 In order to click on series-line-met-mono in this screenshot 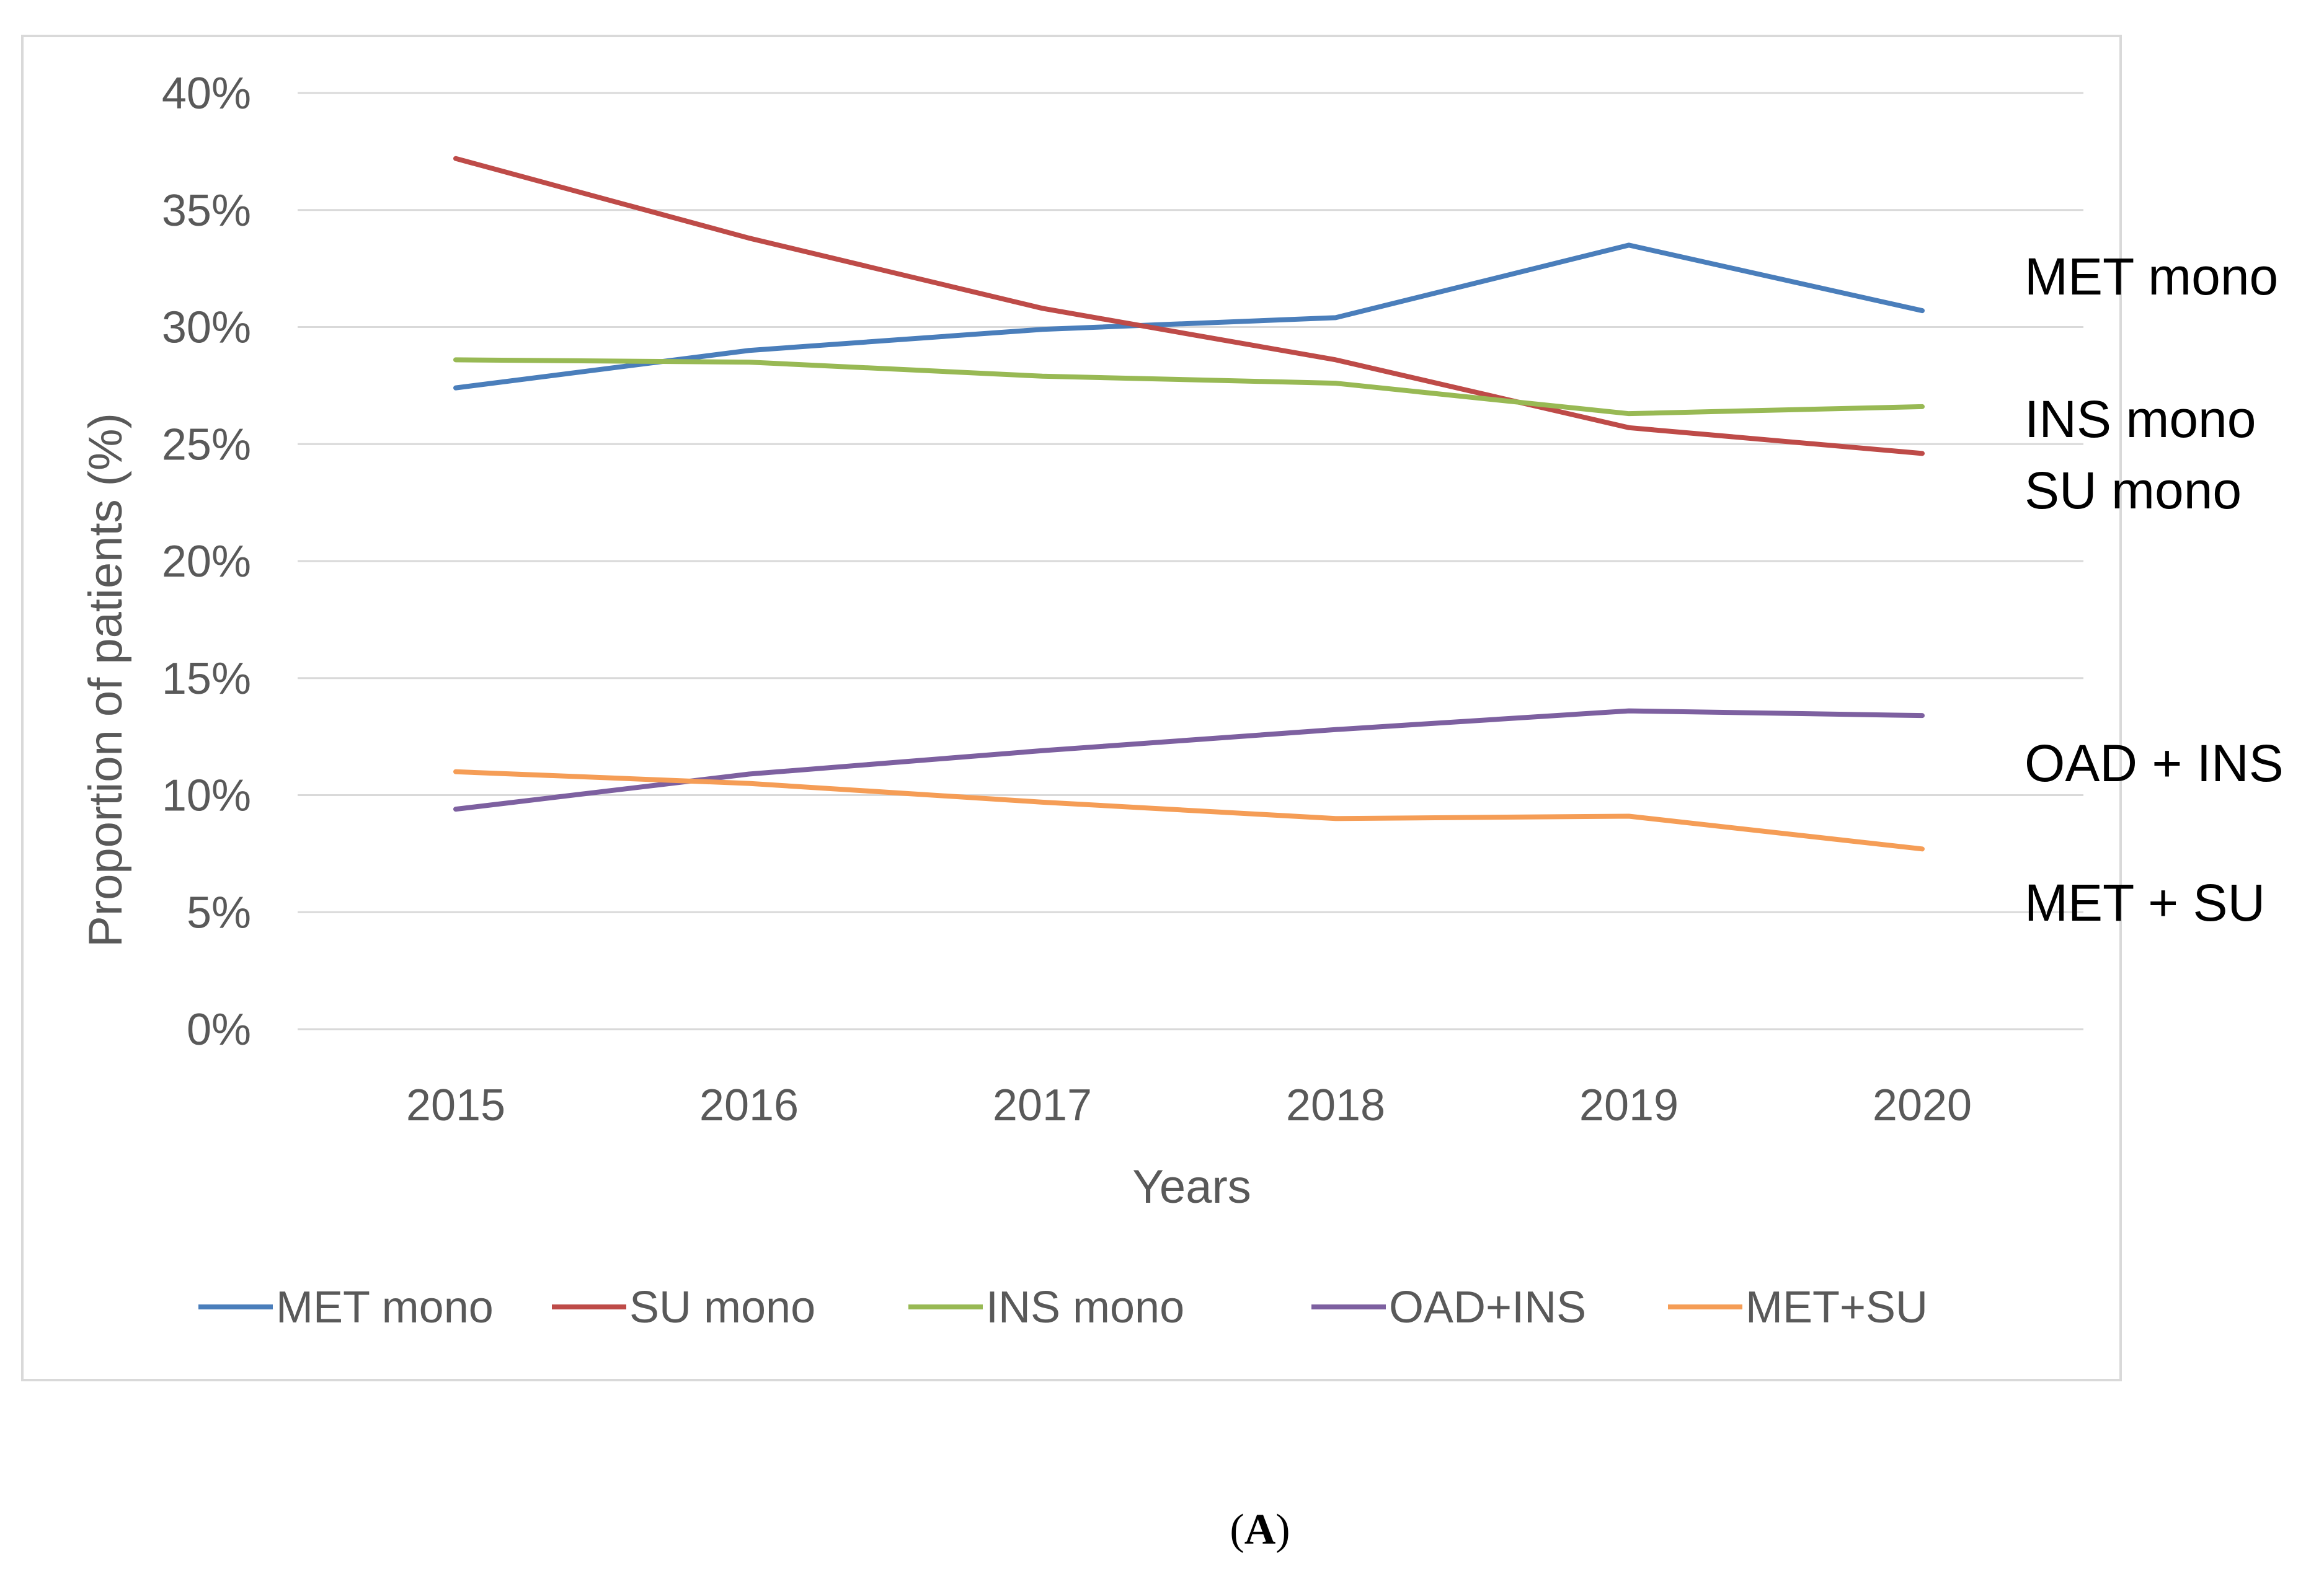, I will do `click(1189, 316)`.